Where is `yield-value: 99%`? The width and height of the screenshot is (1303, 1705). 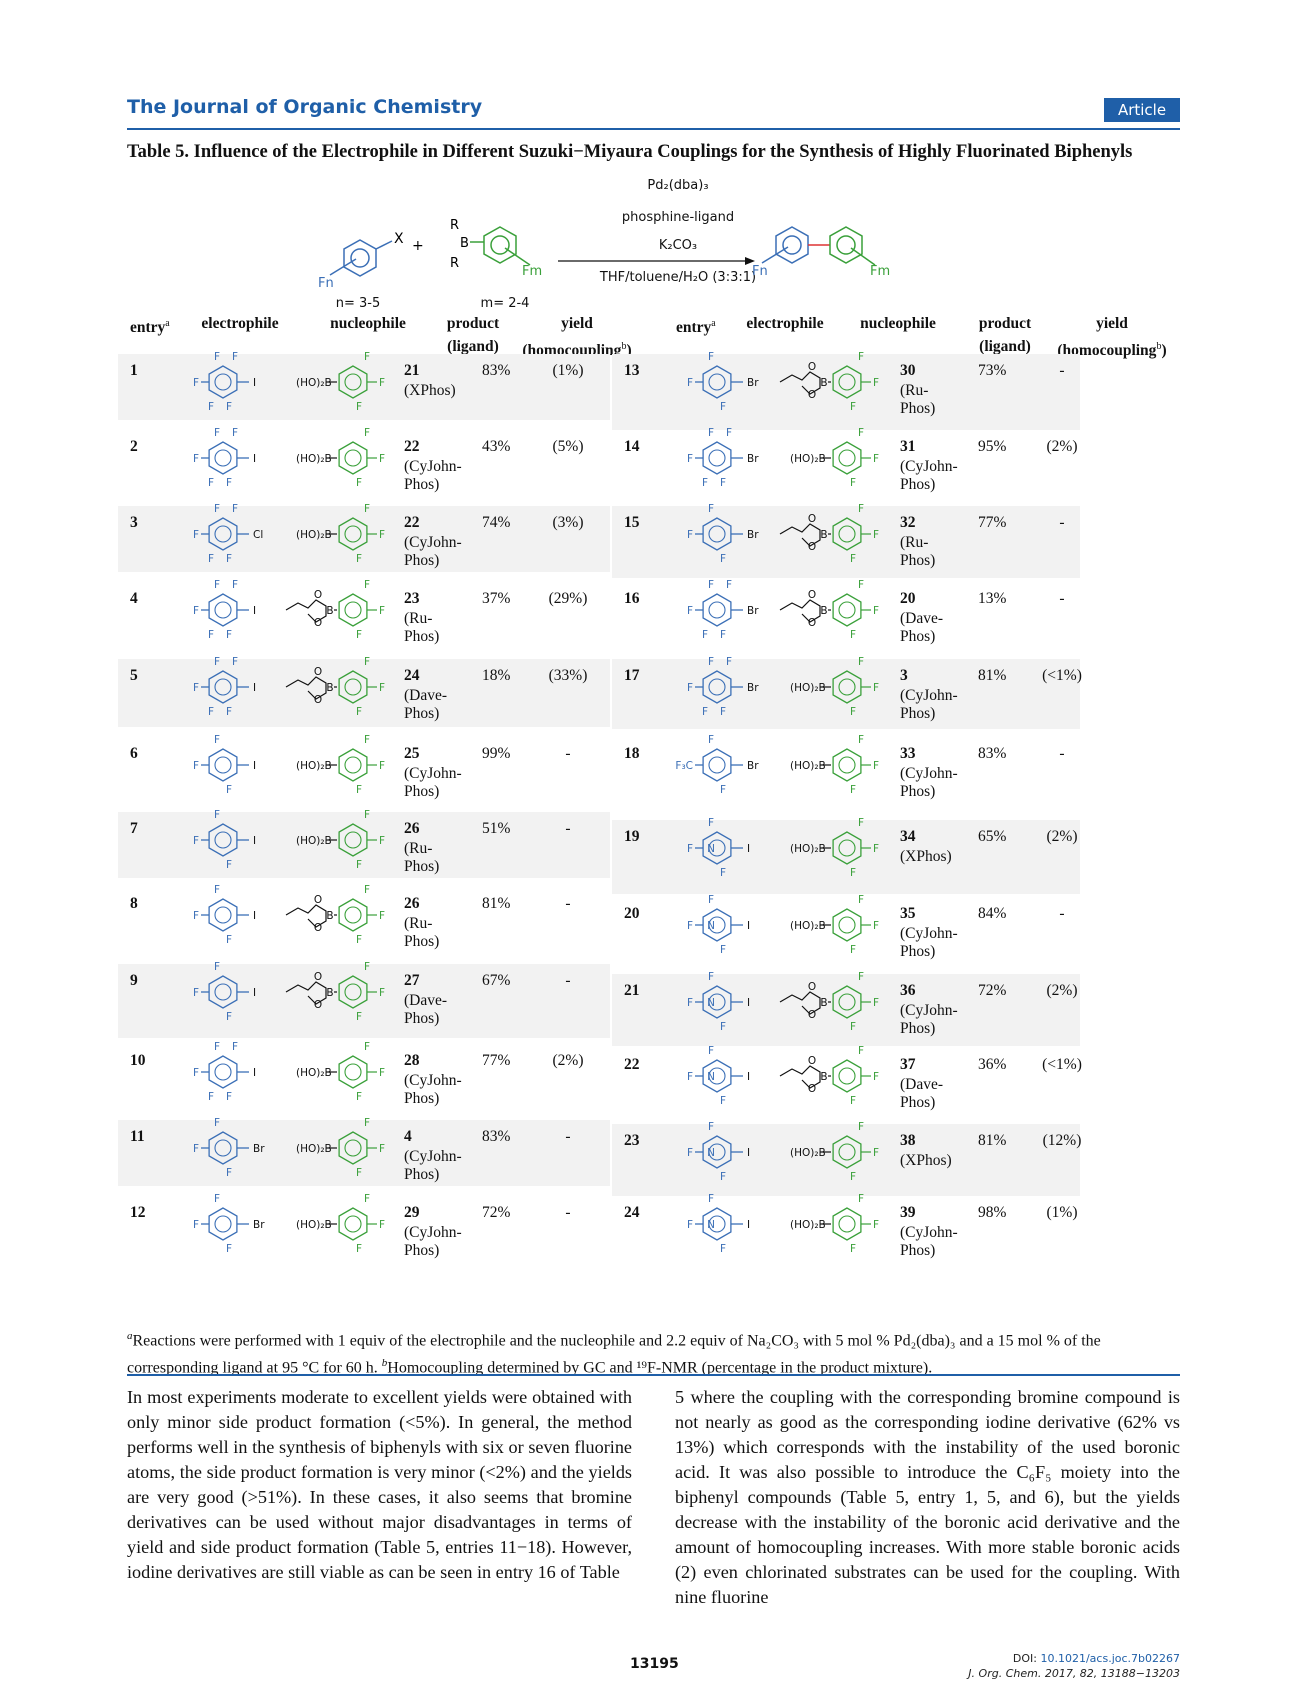
yield-value: 99% is located at coordinates (496, 753).